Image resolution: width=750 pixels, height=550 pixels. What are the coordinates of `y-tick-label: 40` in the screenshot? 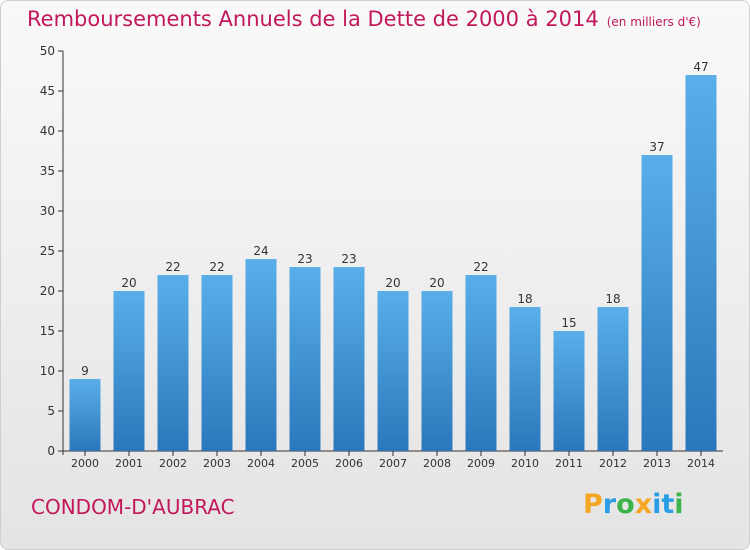 It's located at (47, 131).